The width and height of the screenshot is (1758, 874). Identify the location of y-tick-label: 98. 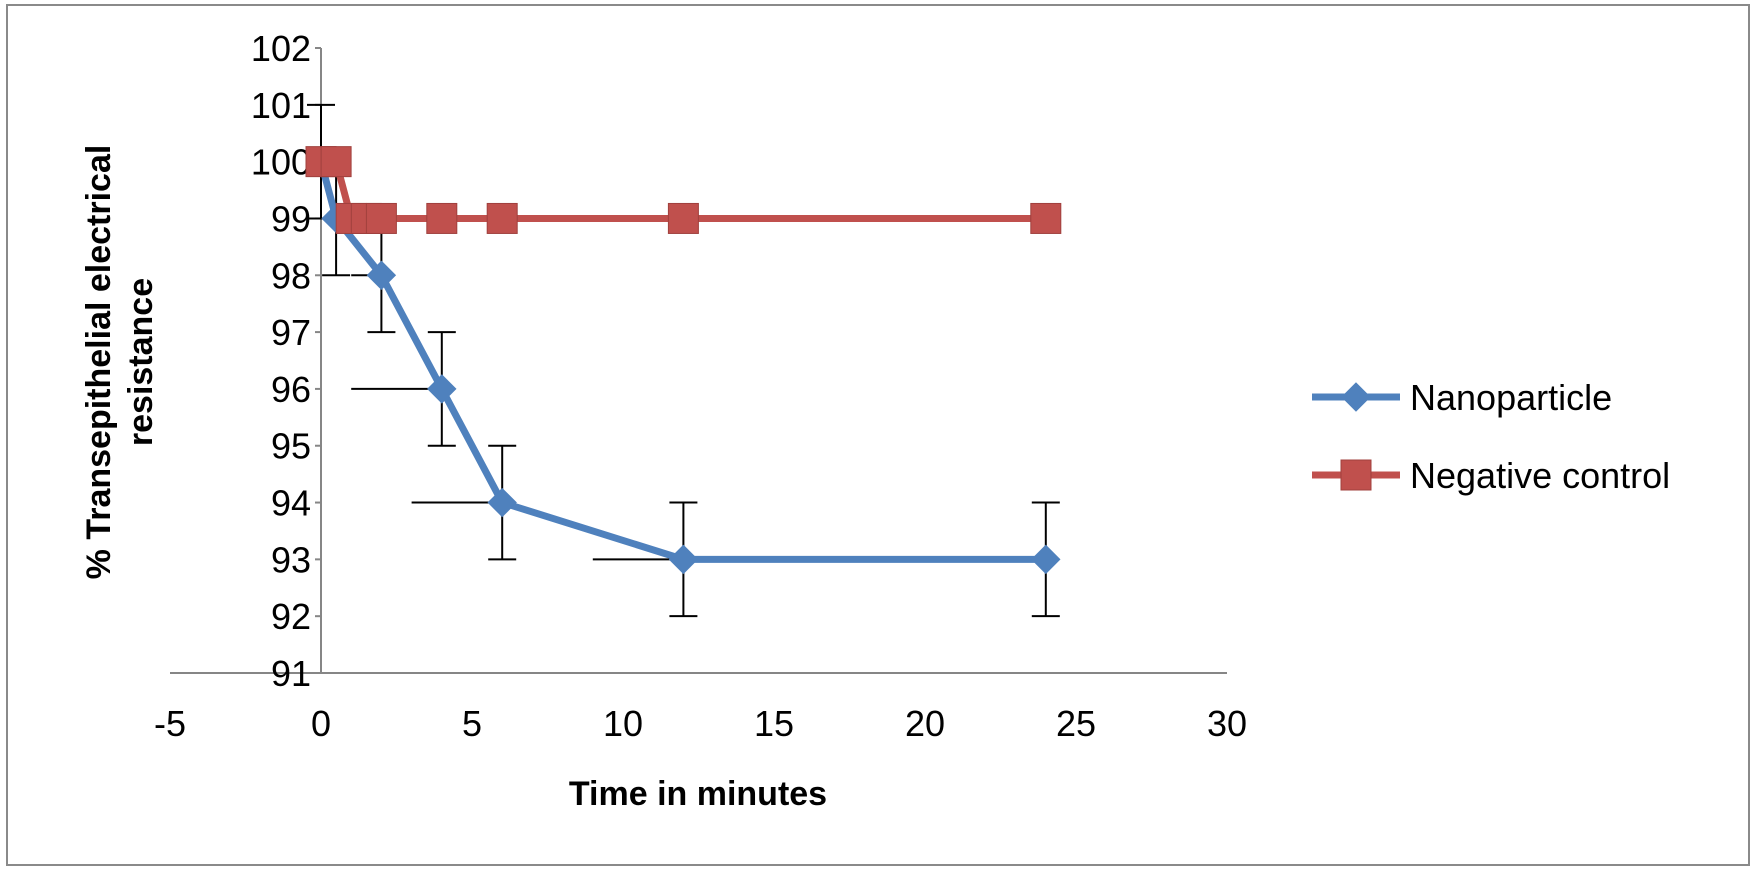
(291, 275).